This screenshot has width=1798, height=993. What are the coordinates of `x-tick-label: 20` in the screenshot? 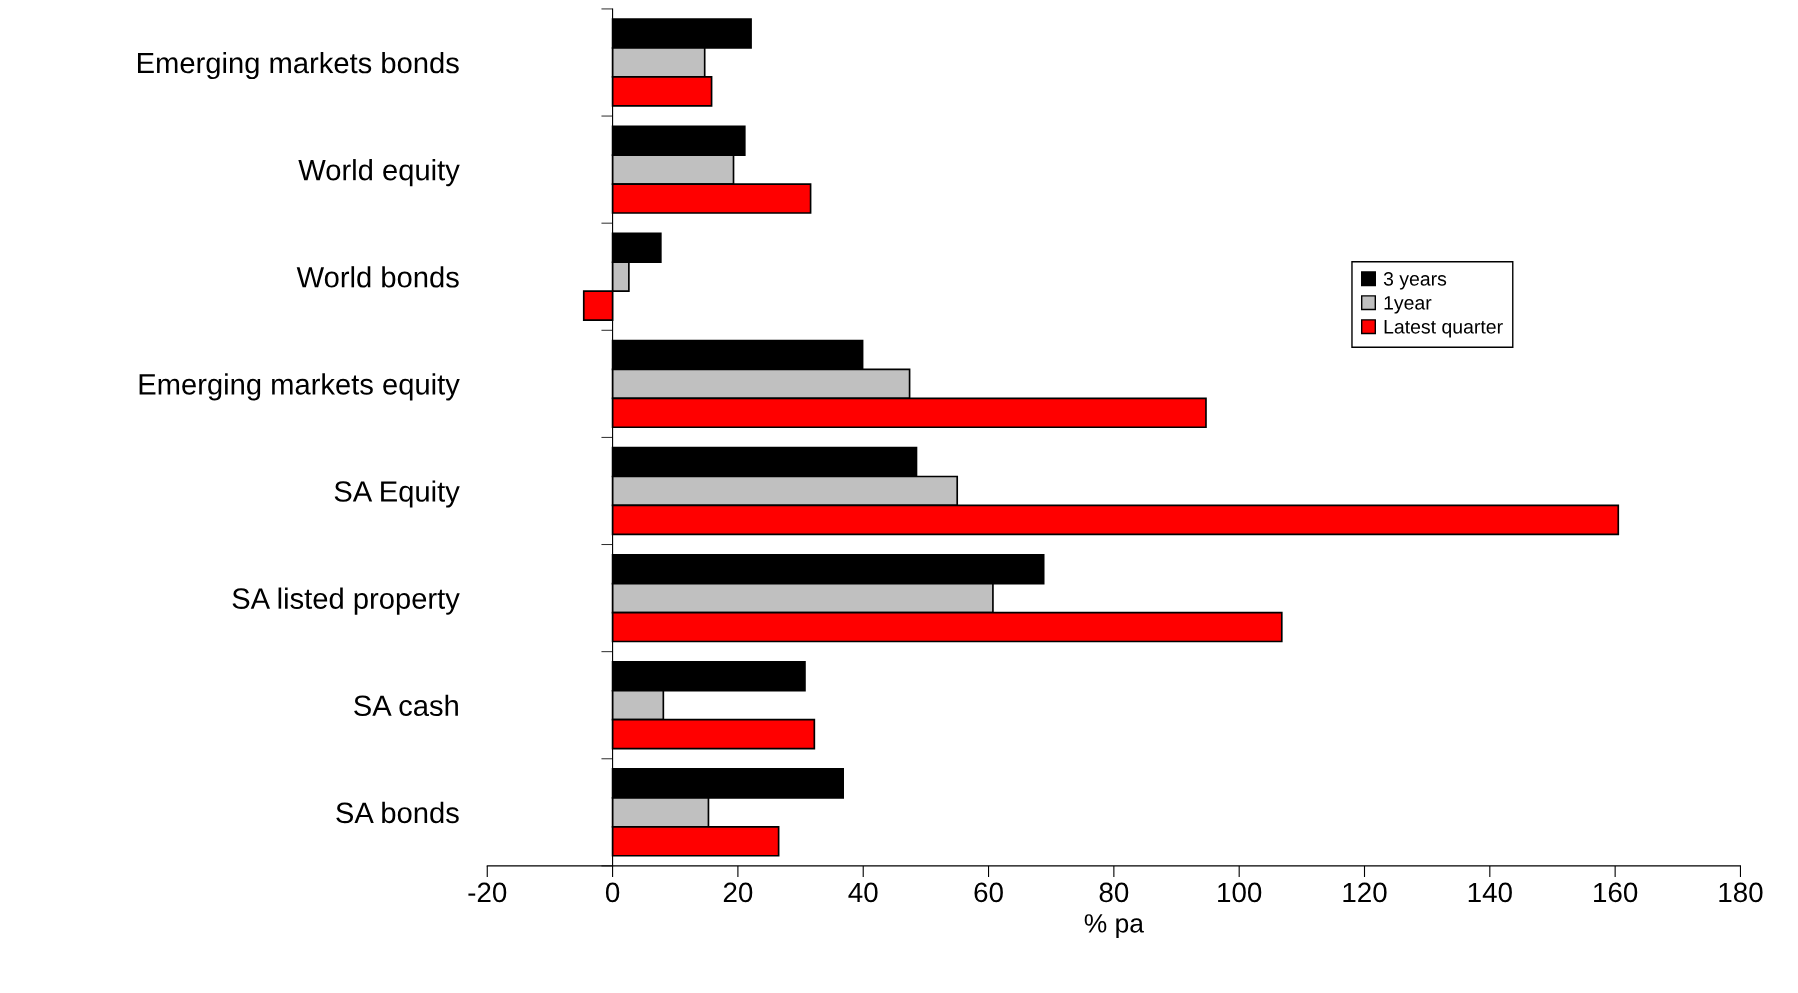 It's located at (738, 892).